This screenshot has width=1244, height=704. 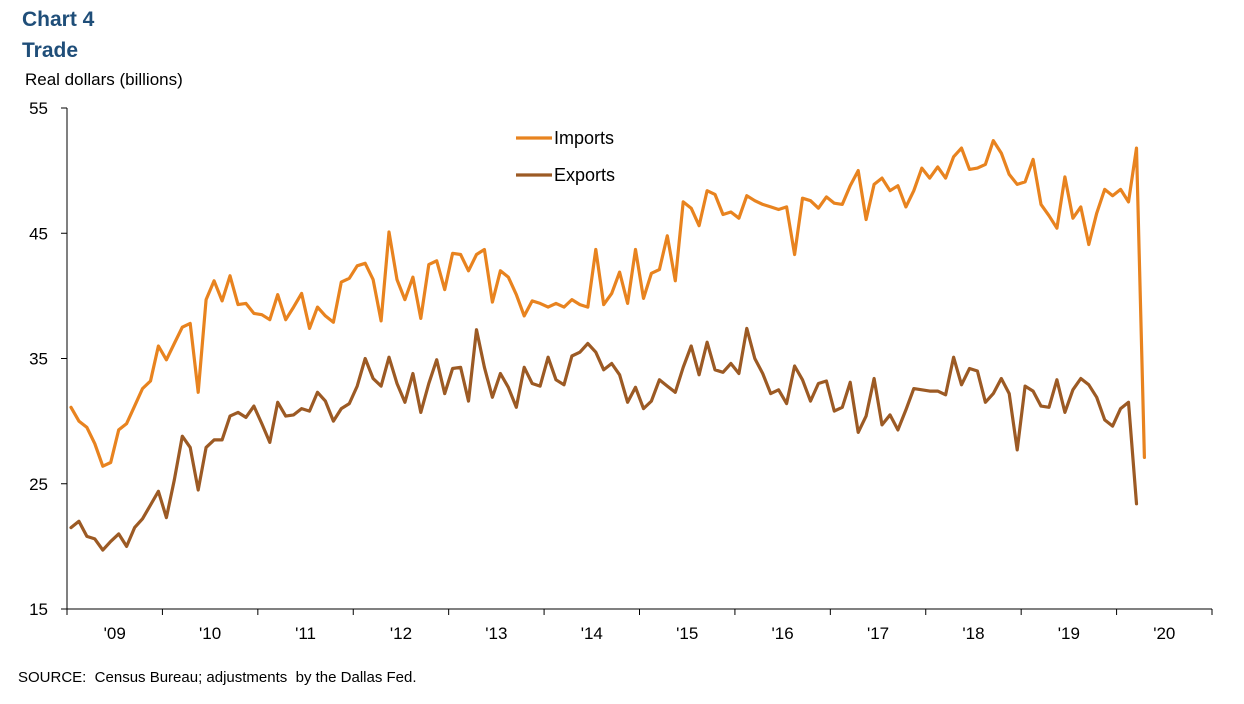 I want to click on x-tick-label: '10, so click(x=210, y=633).